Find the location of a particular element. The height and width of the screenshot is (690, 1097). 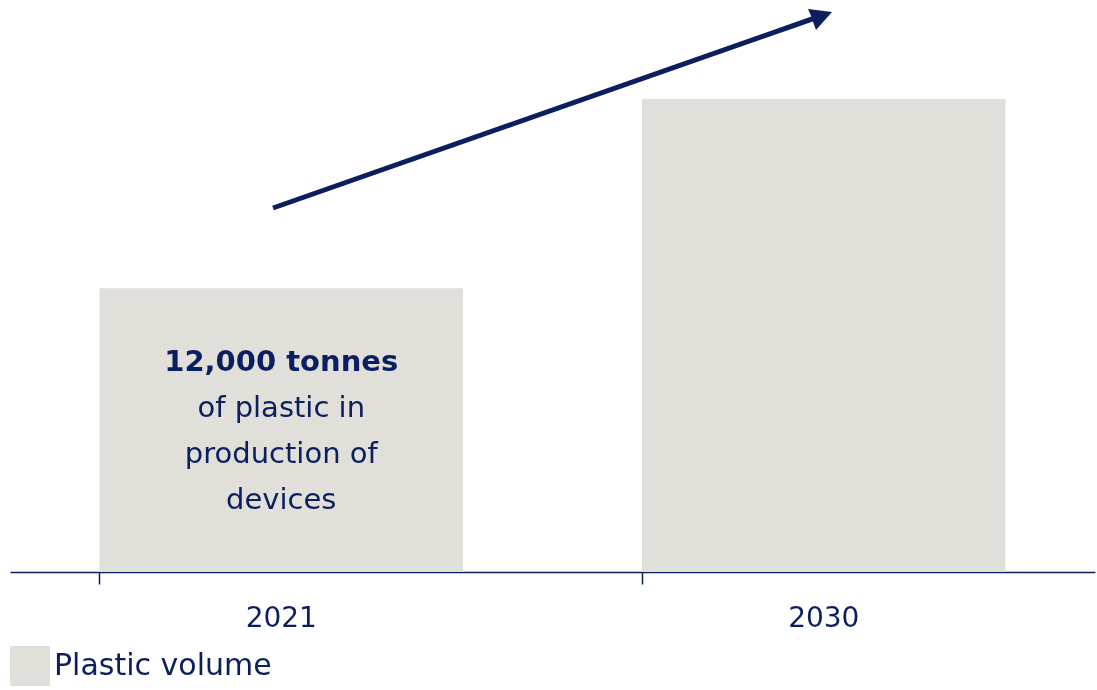

annotation: of plastic in production of devices is located at coordinates (281, 453).